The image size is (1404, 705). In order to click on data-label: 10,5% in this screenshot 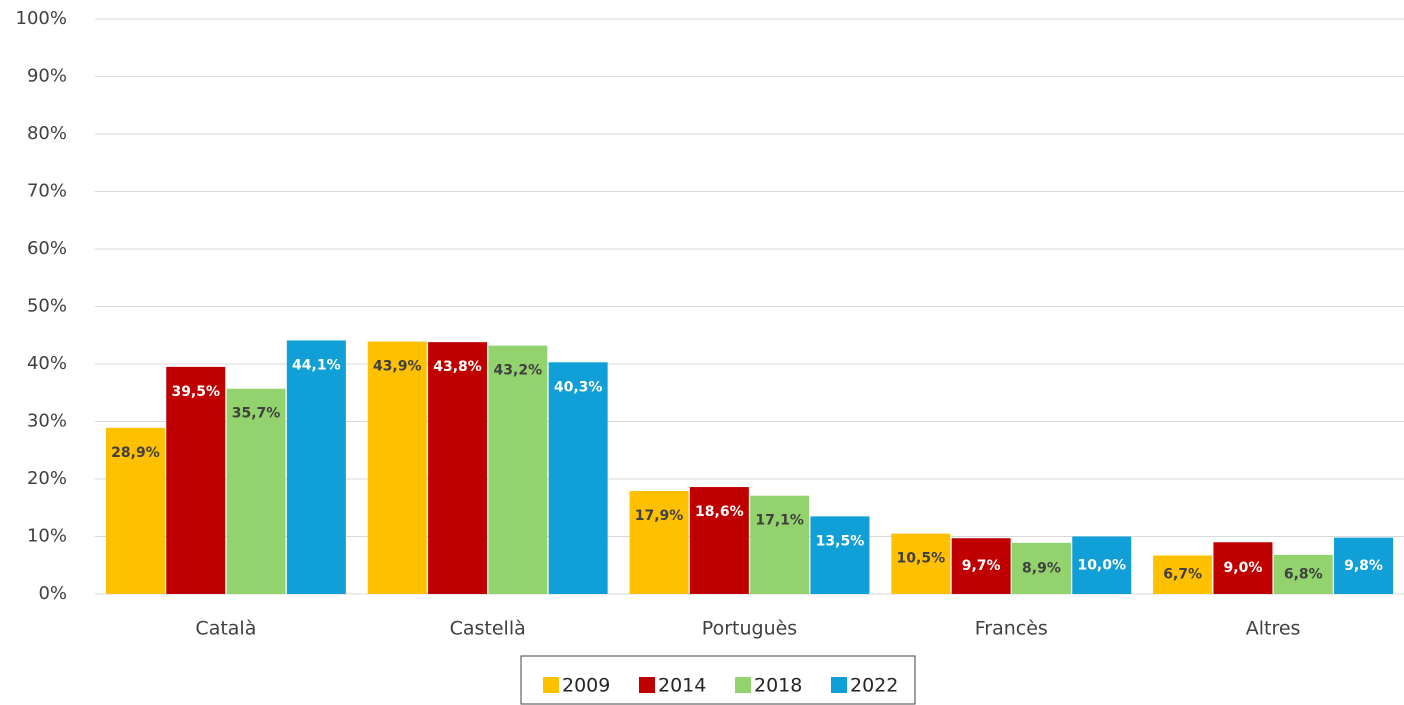, I will do `click(921, 559)`.